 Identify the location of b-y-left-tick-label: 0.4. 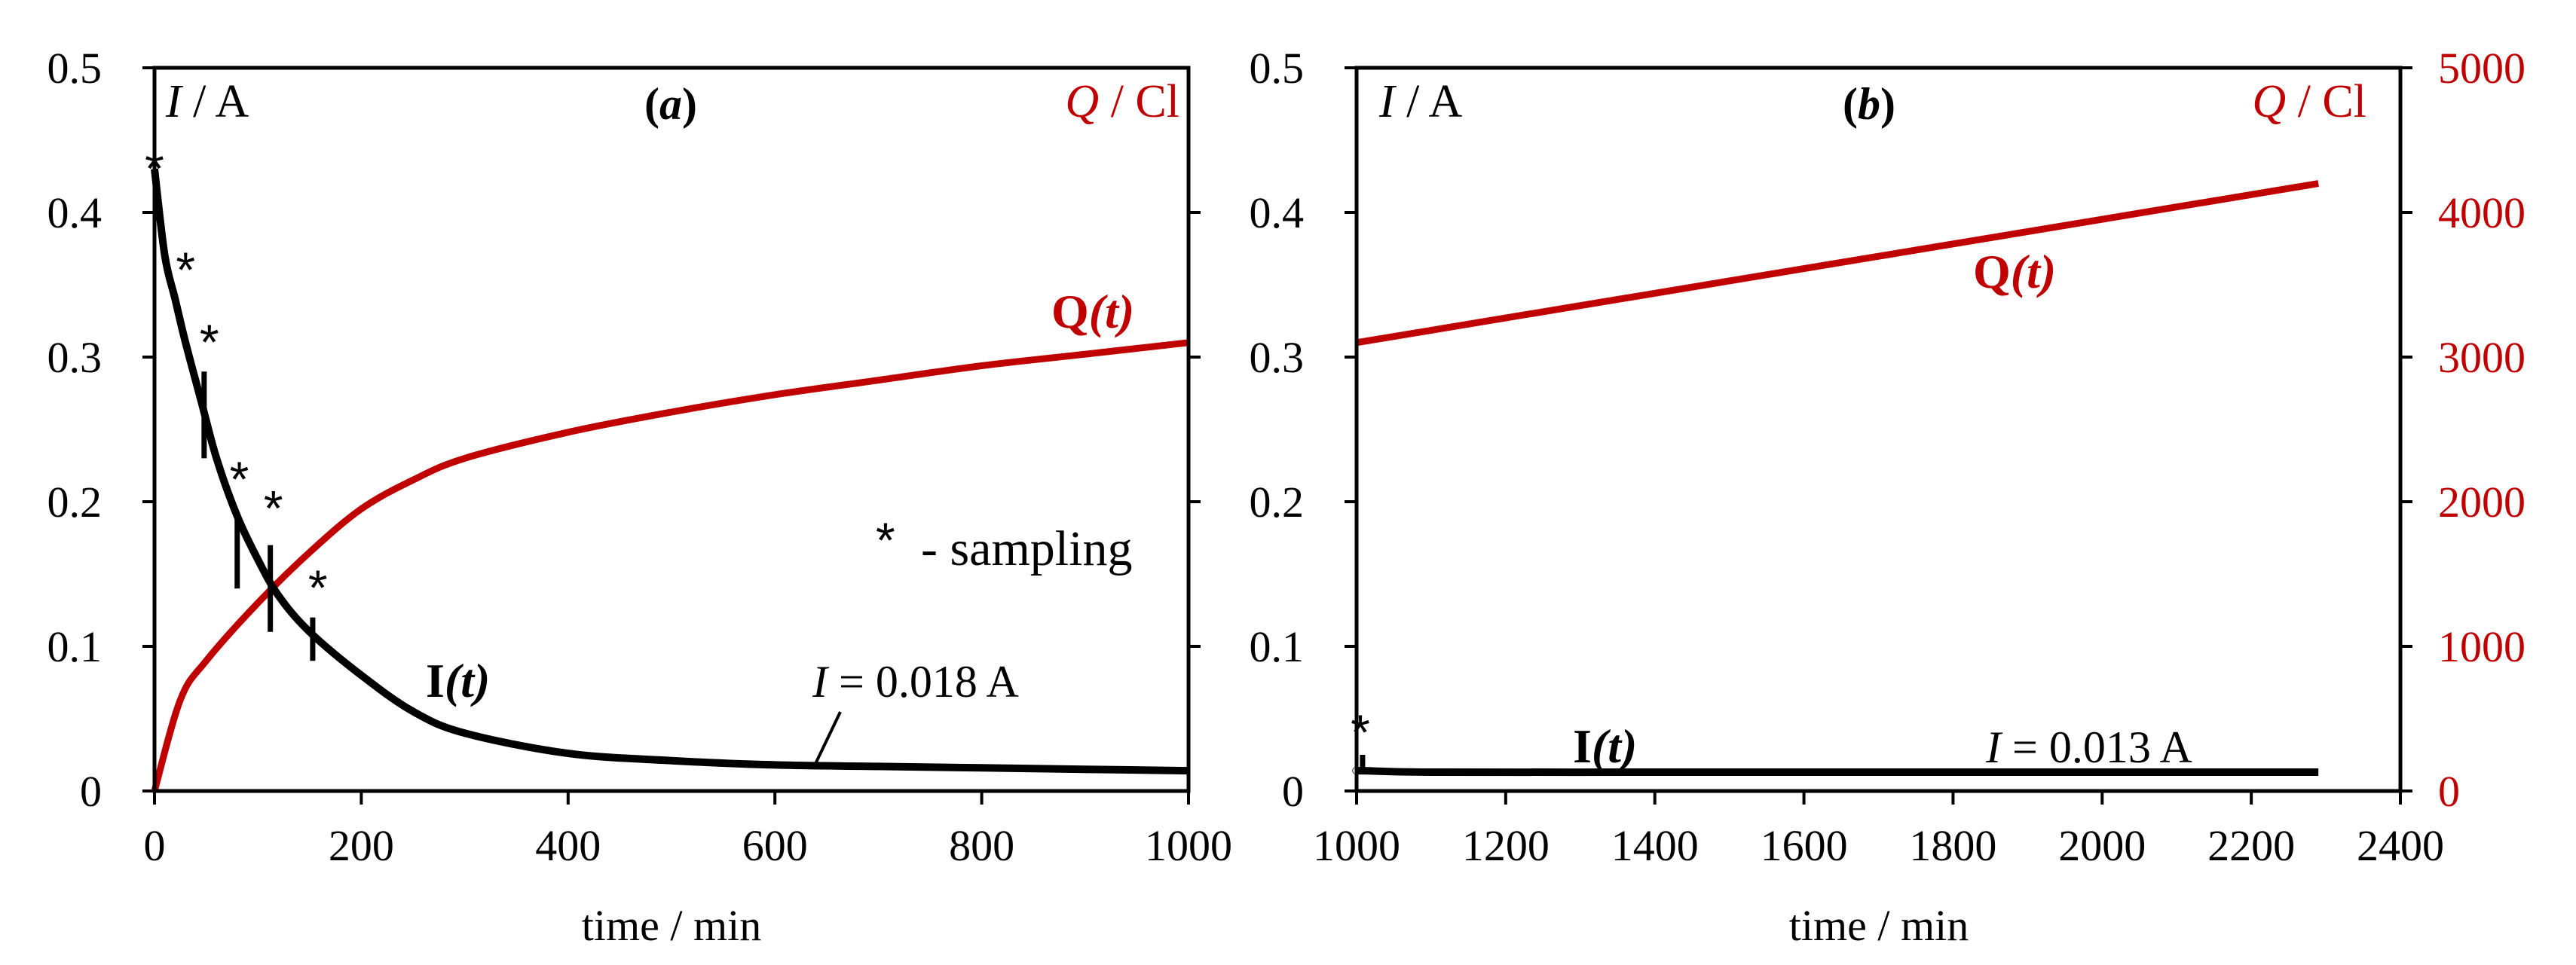
(1277, 212).